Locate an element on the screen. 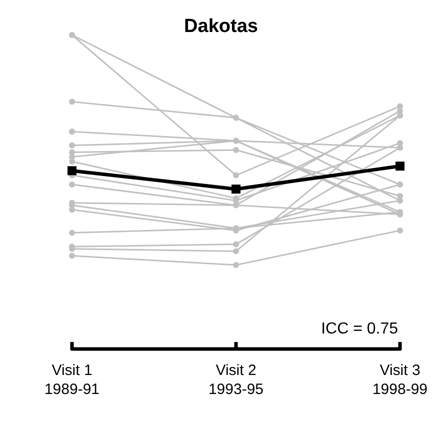 This screenshot has width=442, height=428. chart-title: Dakotas is located at coordinates (221, 26).